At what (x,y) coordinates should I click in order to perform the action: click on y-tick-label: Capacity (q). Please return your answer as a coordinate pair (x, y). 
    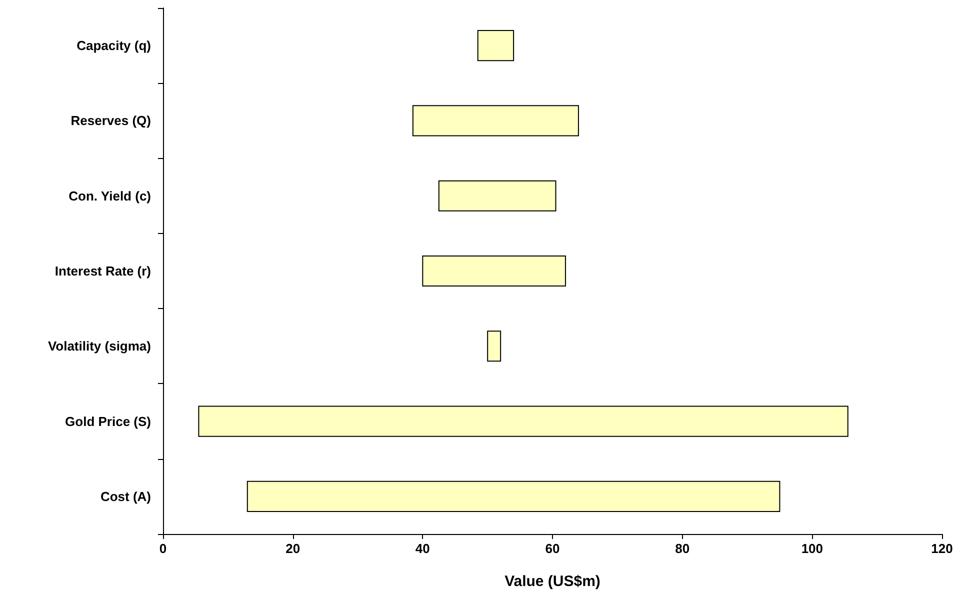
    Looking at the image, I should click on (113, 46).